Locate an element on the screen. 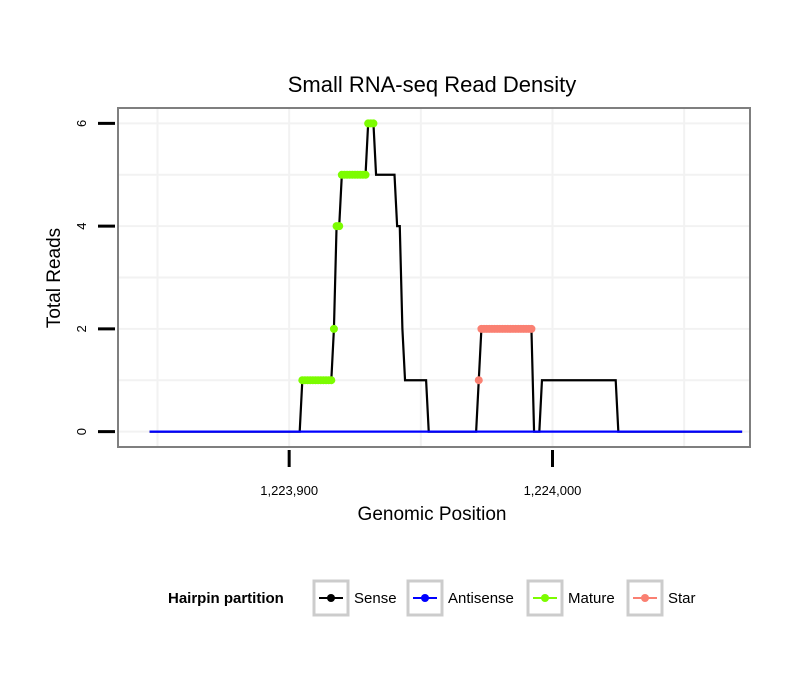 The height and width of the screenshot is (690, 810). legend-marker-antisense is located at coordinates (425, 598).